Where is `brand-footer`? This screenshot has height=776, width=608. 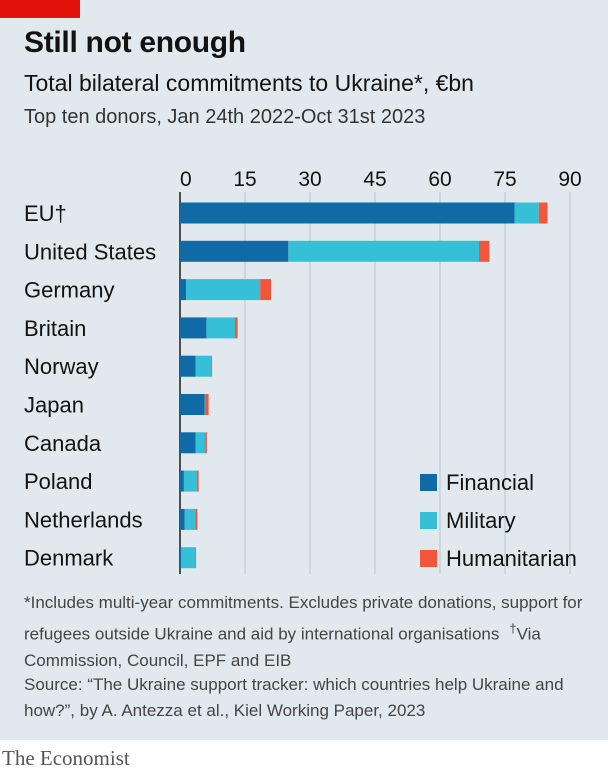 brand-footer is located at coordinates (304, 758).